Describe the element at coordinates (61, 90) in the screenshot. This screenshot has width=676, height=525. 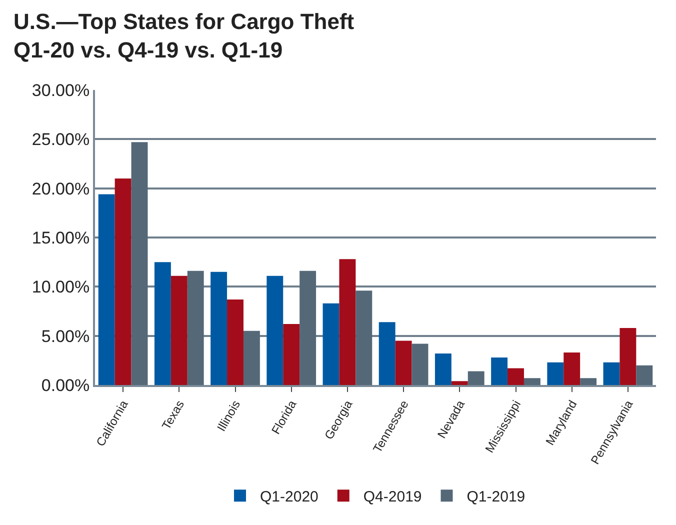
I see `y-tick-label: 30.00%` at that location.